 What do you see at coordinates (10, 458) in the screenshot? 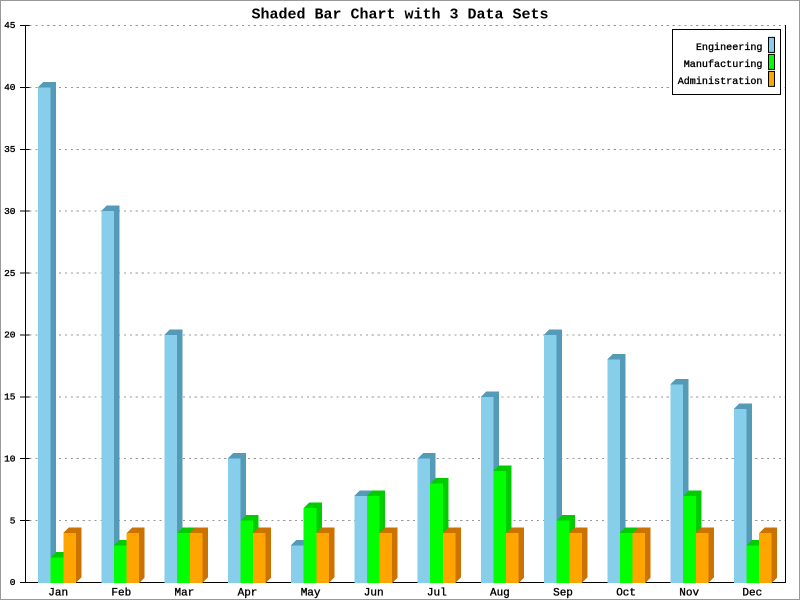
I see `svg-text: 10` at bounding box center [10, 458].